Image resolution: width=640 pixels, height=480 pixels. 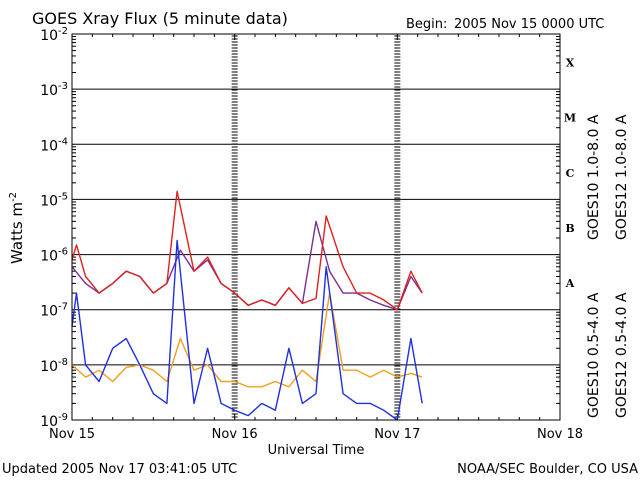 I want to click on x-tick-label-1: Nov 16, so click(x=235, y=434).